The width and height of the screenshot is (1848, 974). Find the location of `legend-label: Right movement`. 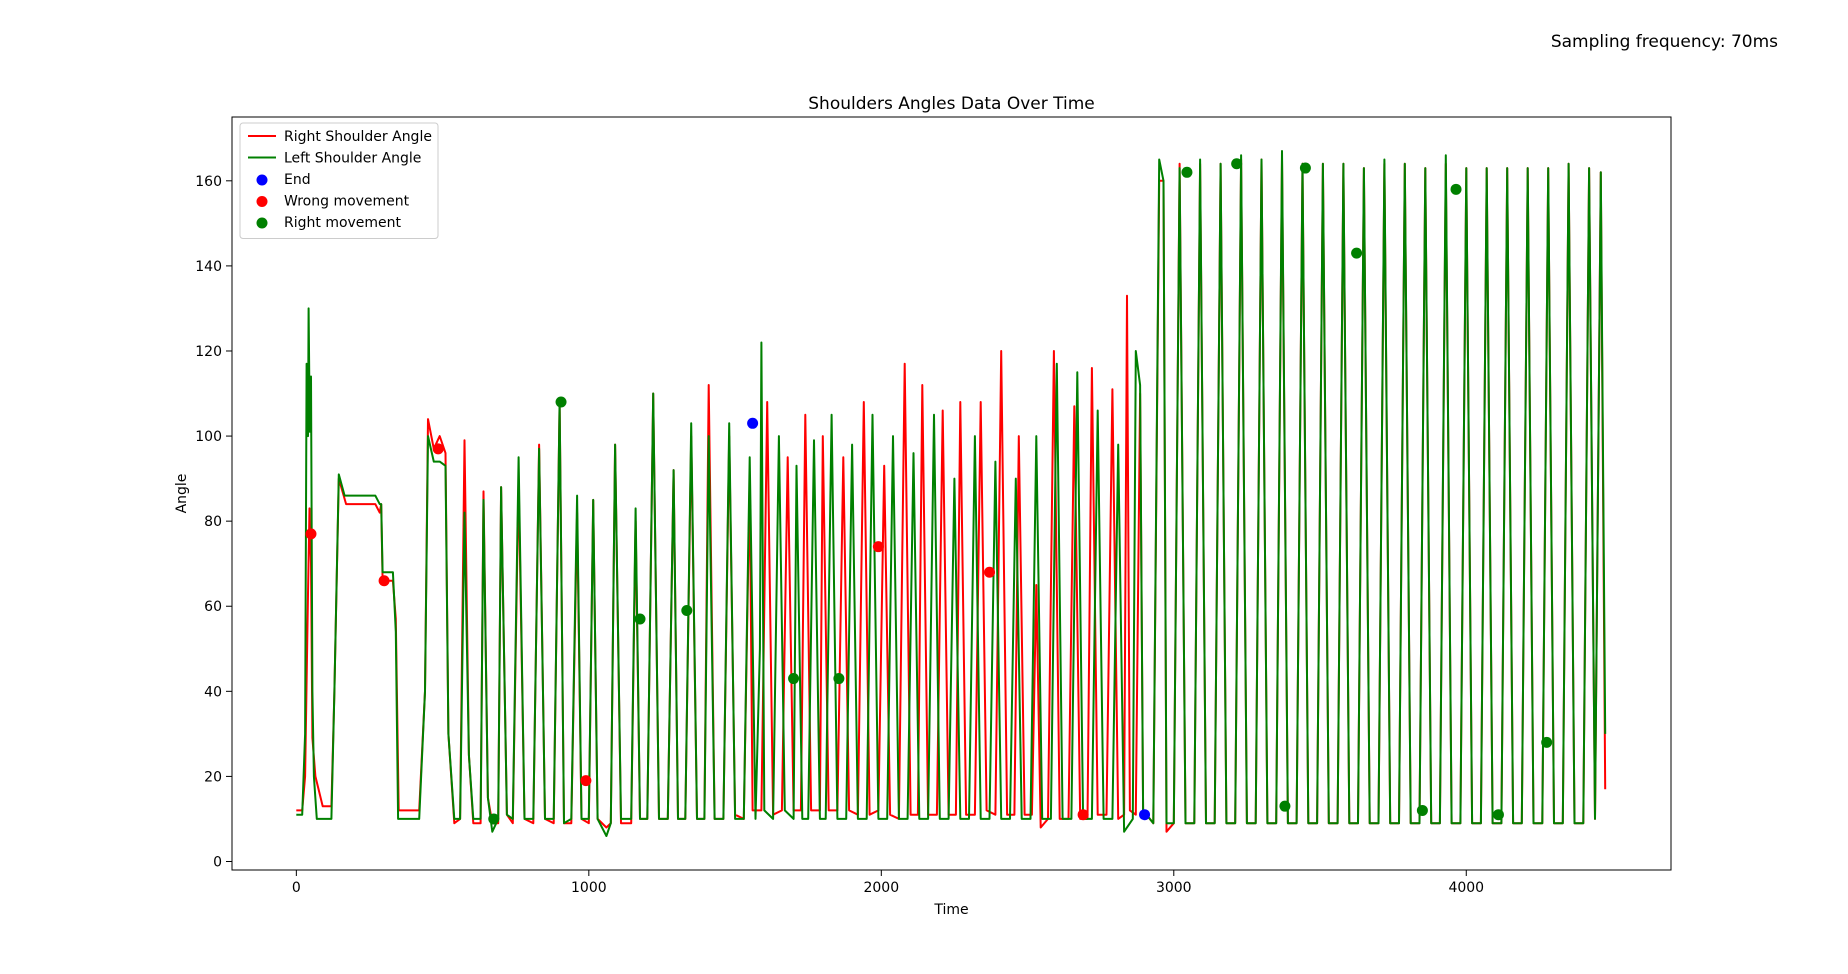

legend-label: Right movement is located at coordinates (343, 223).